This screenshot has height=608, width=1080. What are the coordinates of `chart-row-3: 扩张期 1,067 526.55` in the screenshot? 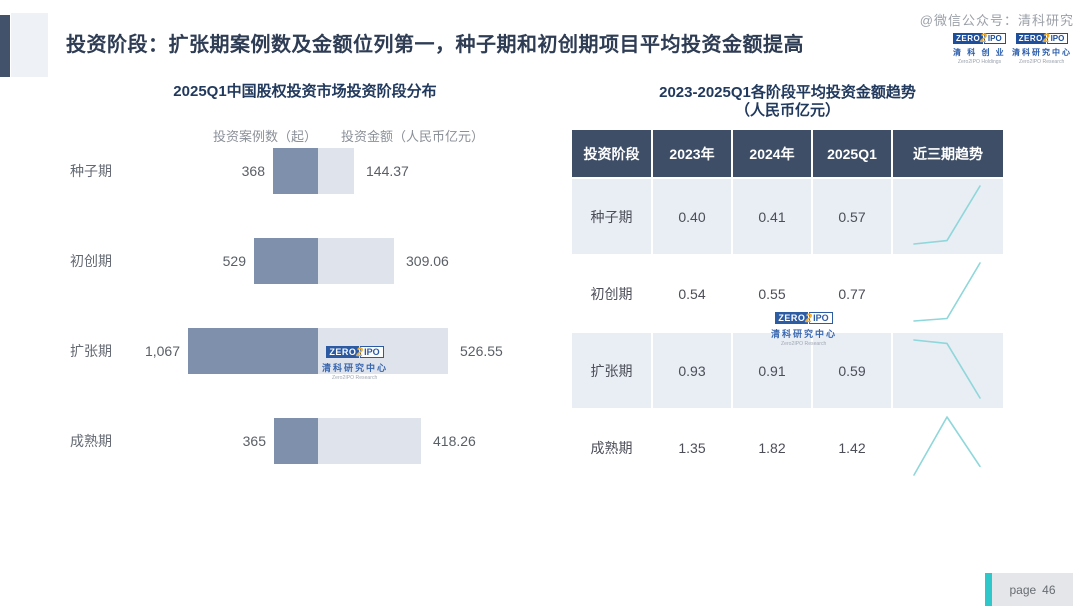 It's located at (295, 351).